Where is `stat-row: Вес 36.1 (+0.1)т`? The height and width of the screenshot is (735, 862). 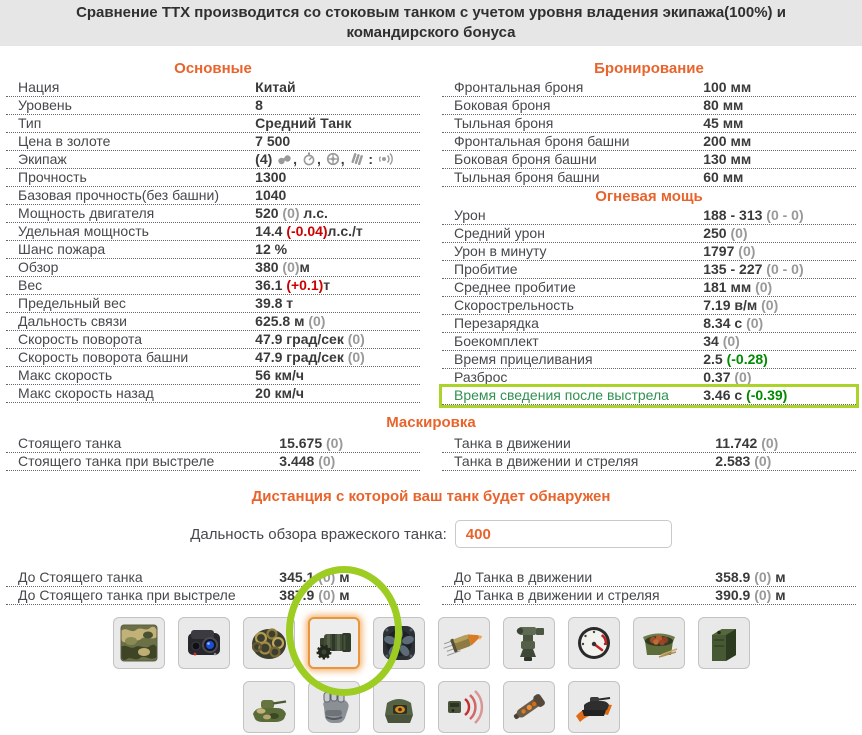
stat-row: Вес 36.1 (+0.1)т is located at coordinates (213, 286).